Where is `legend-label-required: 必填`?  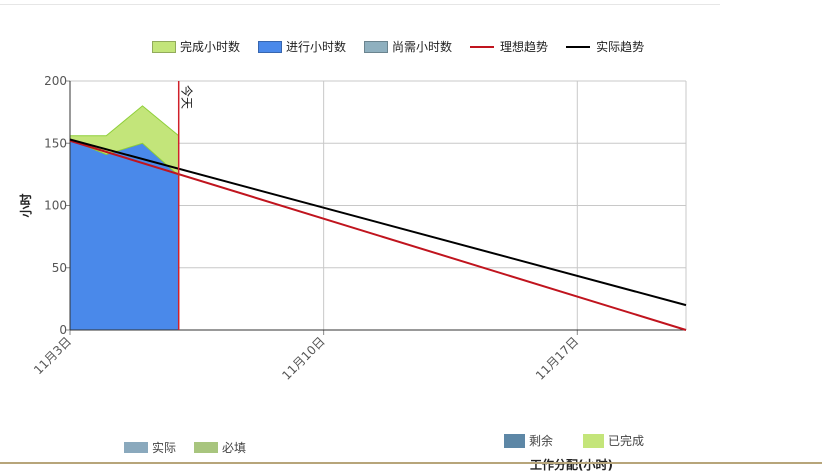 legend-label-required: 必填 is located at coordinates (234, 448).